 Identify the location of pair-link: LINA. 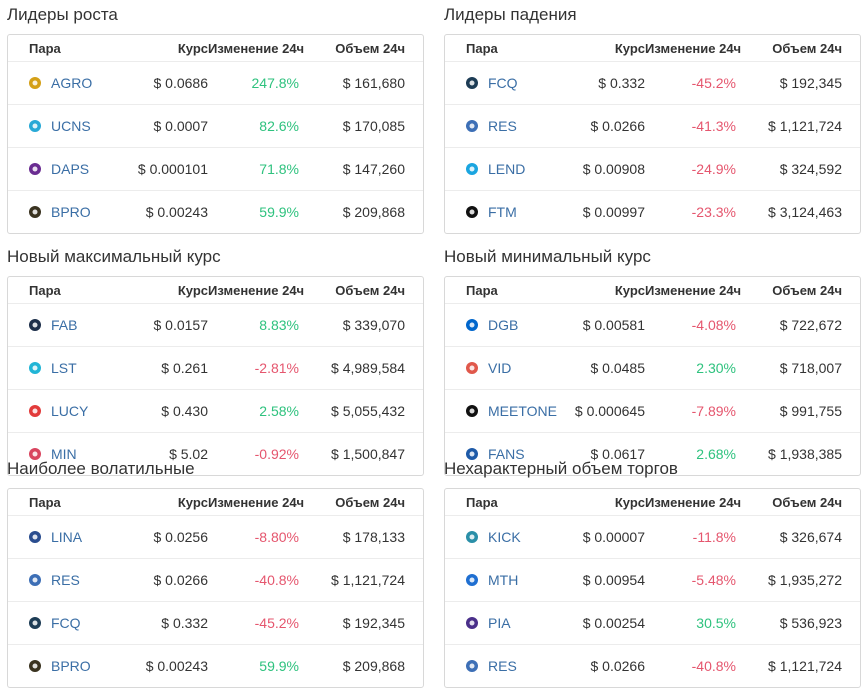
(67, 537).